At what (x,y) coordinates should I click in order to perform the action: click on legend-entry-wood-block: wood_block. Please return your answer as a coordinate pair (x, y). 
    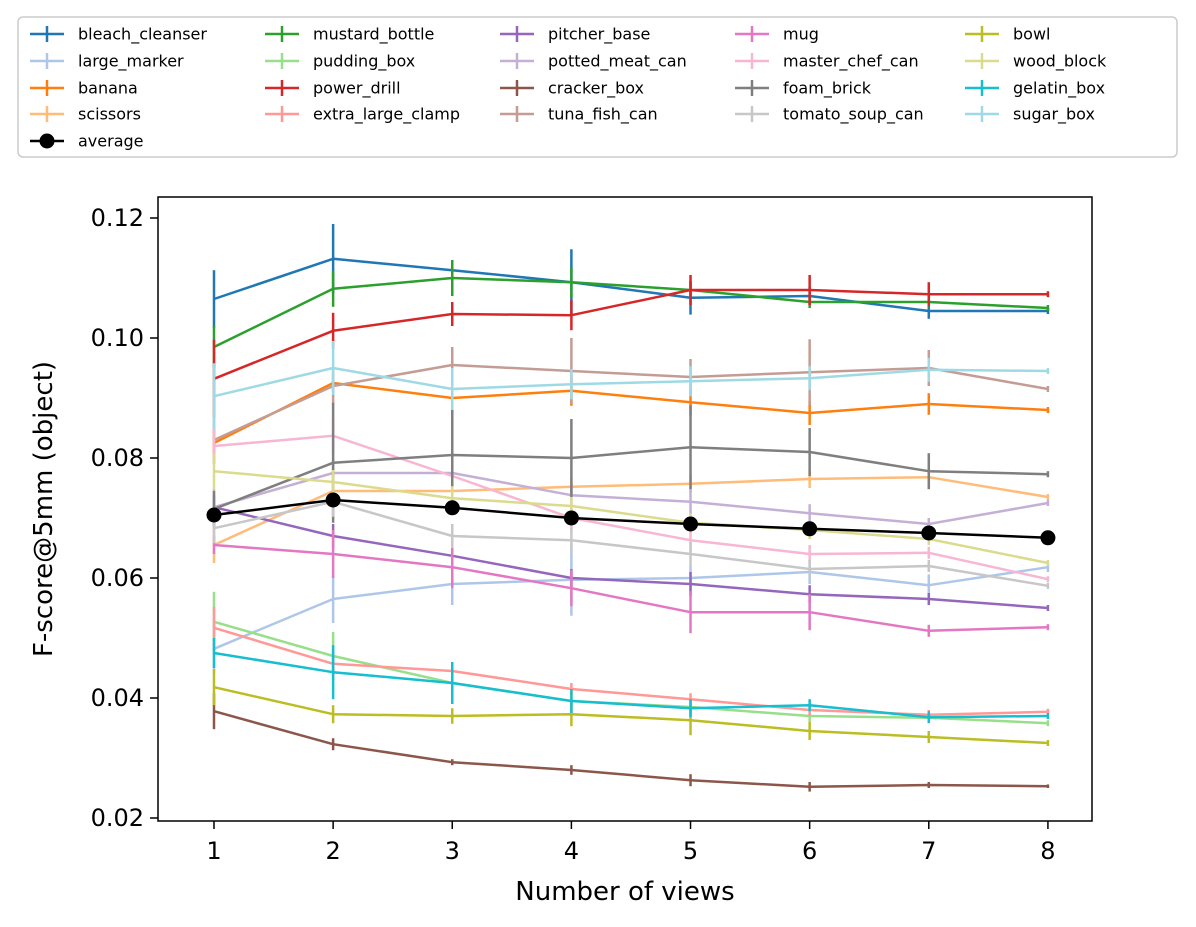
    Looking at the image, I should click on (1036, 62).